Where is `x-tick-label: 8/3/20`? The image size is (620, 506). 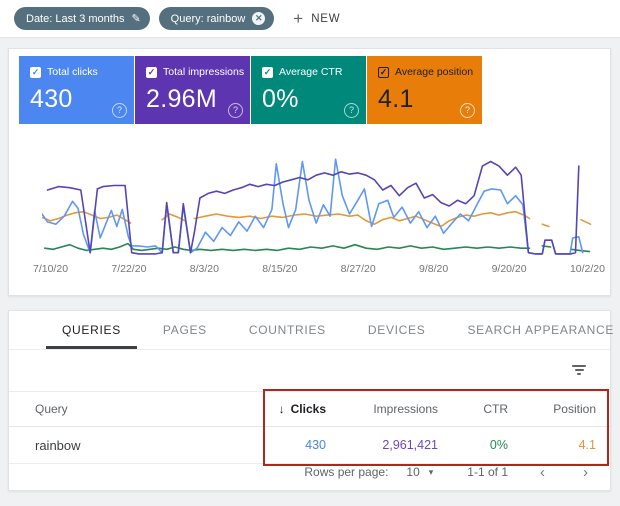 x-tick-label: 8/3/20 is located at coordinates (204, 269).